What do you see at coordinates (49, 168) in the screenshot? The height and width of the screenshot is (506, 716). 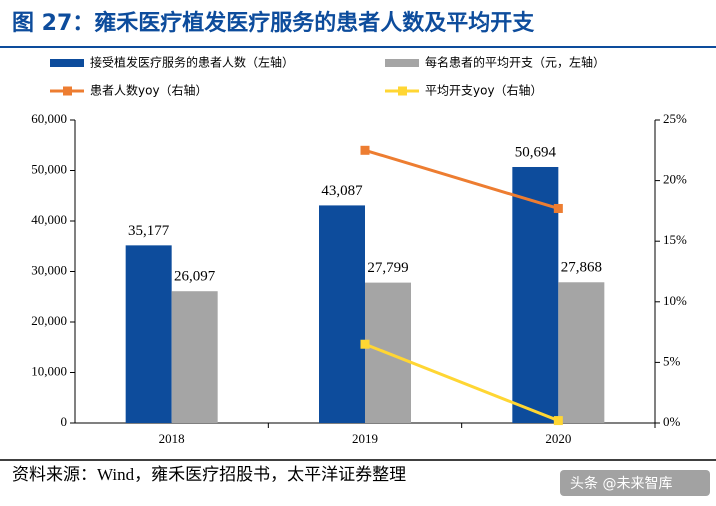 I see `y-tick-label: 50,000` at bounding box center [49, 168].